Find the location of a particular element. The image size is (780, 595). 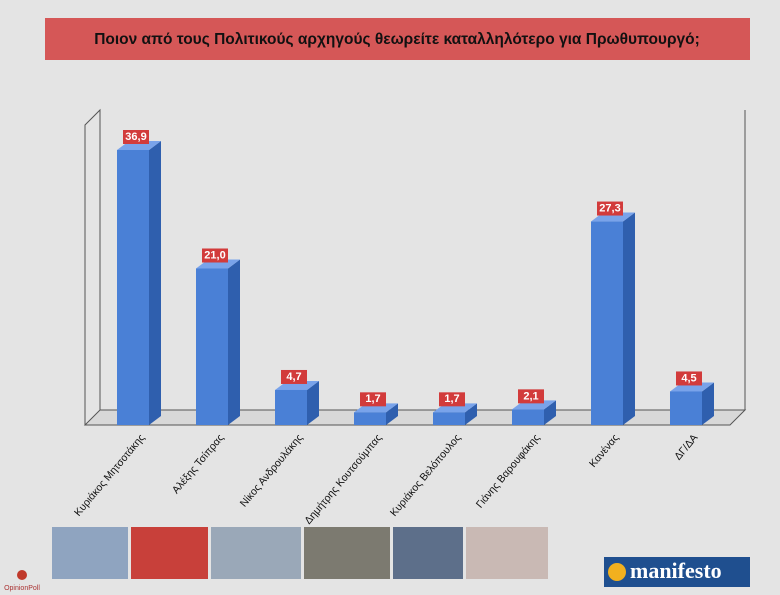

title-banner is located at coordinates (397, 39).